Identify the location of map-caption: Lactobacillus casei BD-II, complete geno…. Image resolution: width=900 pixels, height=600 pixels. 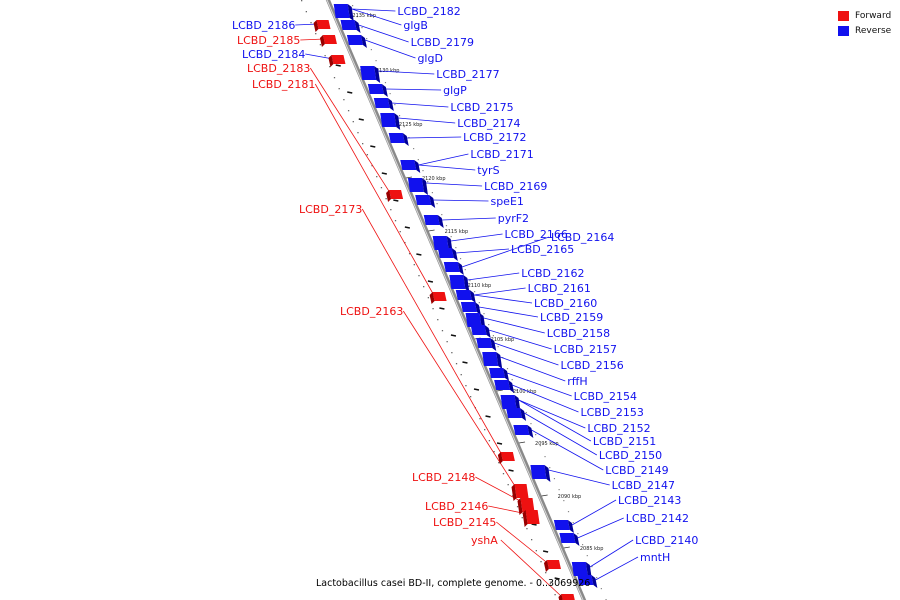
(453, 583).